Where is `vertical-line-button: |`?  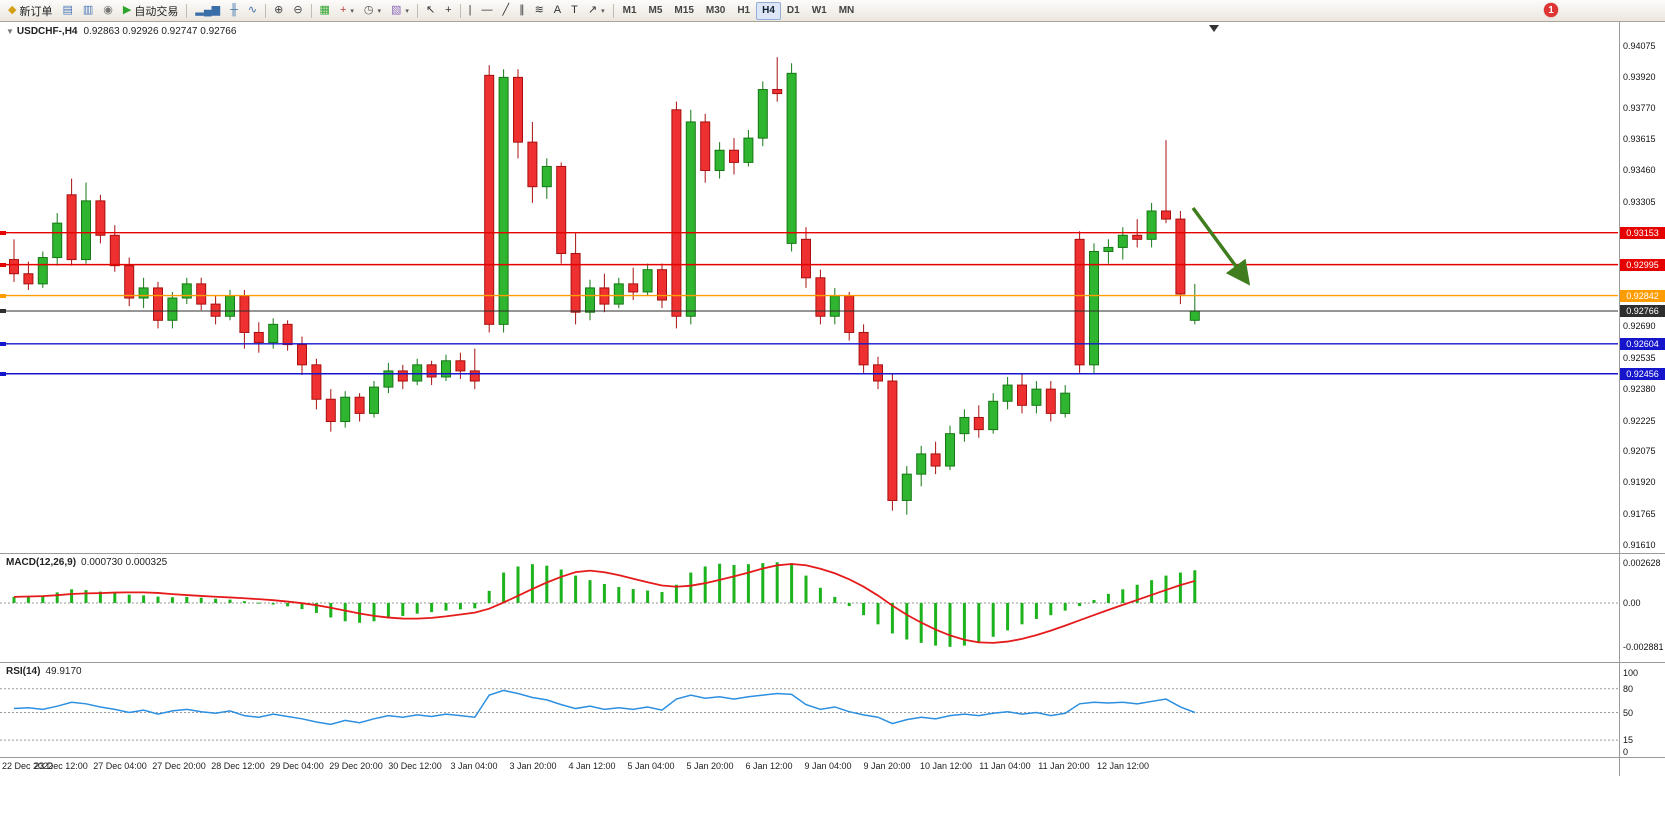
vertical-line-button: | is located at coordinates (470, 10).